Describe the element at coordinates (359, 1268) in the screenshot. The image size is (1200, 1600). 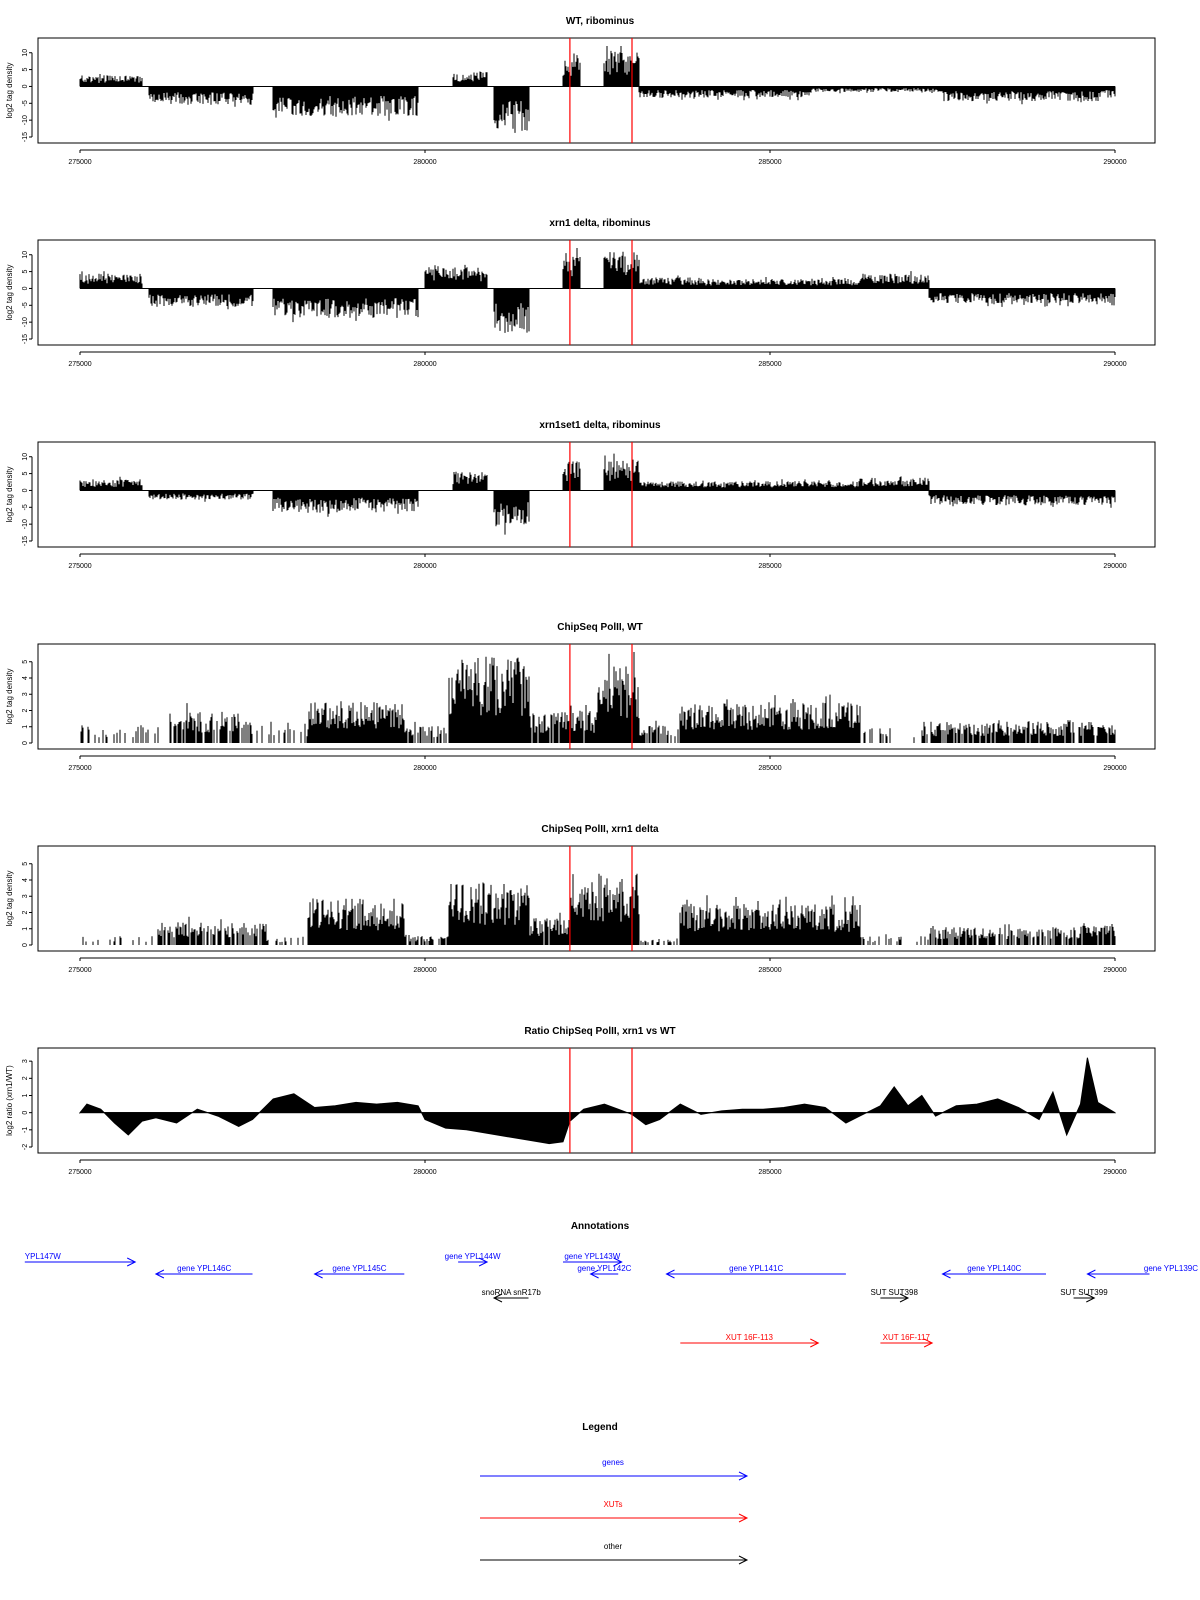
I see `feature-label: gene YPL145C` at that location.